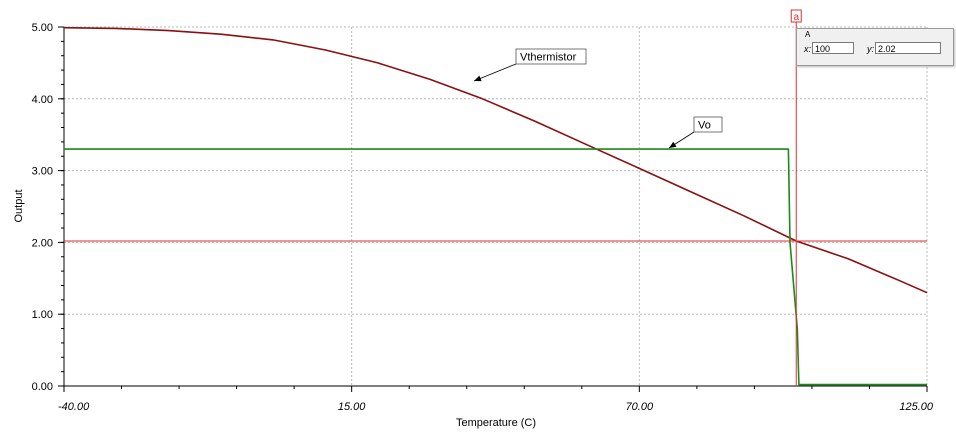  I want to click on callouts: Vthermistor Vo, so click(598, 98).